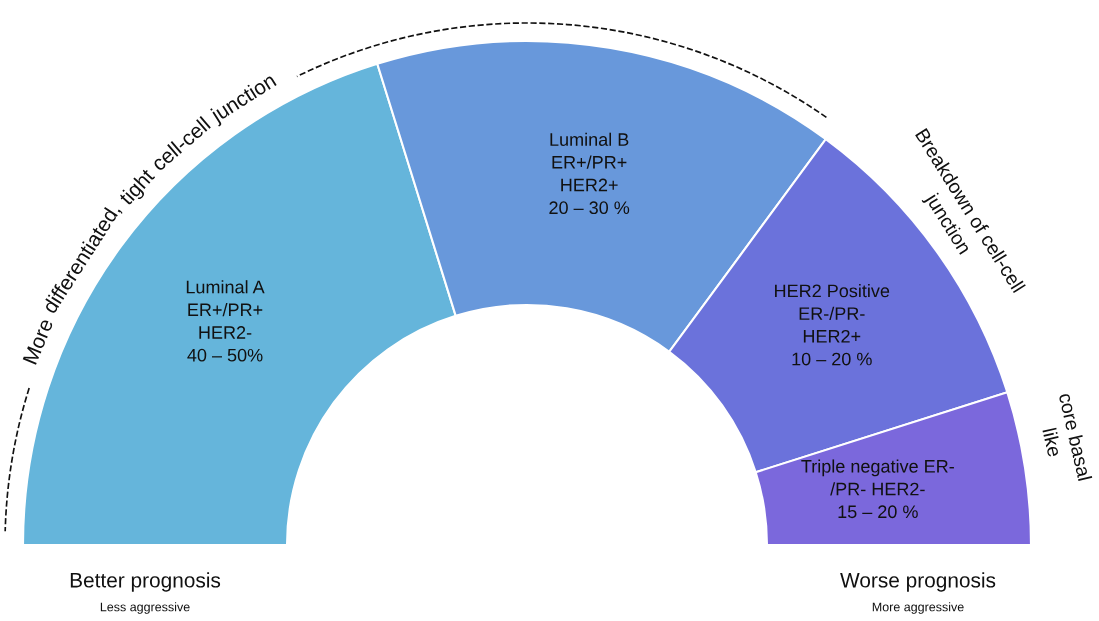  I want to click on slice-label: Luminal B ER+/PR+ HER2+ 20 – 30 %, so click(589, 173).